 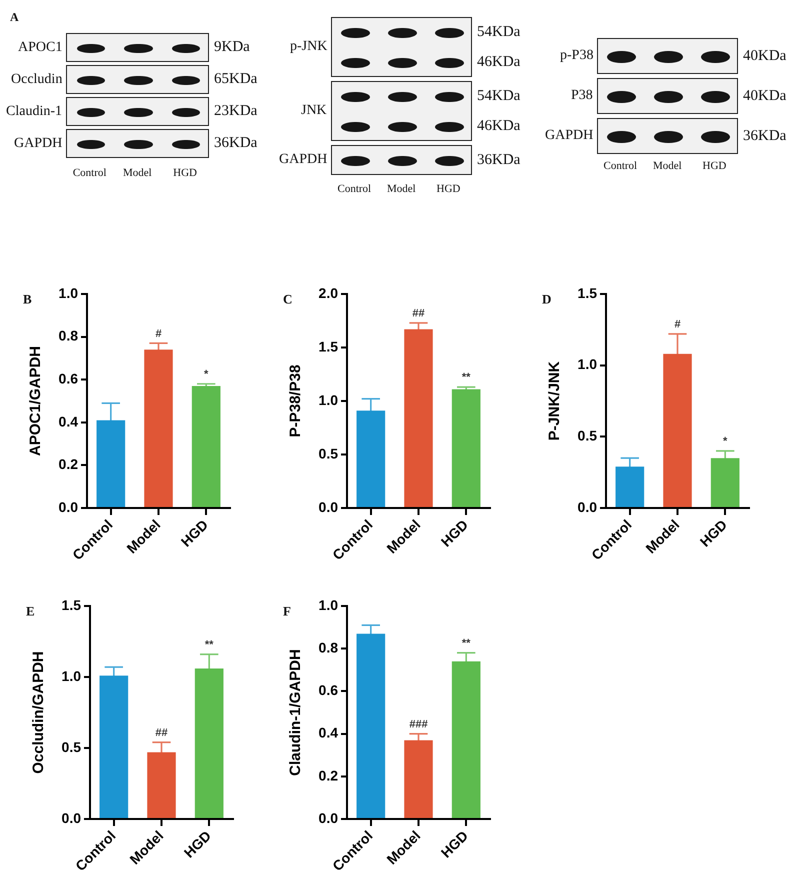 I want to click on y-axis-title: Occludin/GAPDH, so click(x=39, y=712).